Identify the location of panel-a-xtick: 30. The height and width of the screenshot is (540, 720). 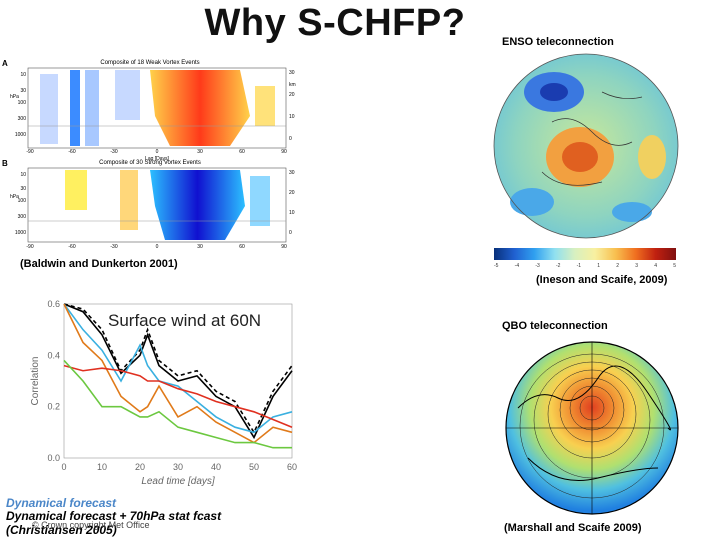
(200, 152).